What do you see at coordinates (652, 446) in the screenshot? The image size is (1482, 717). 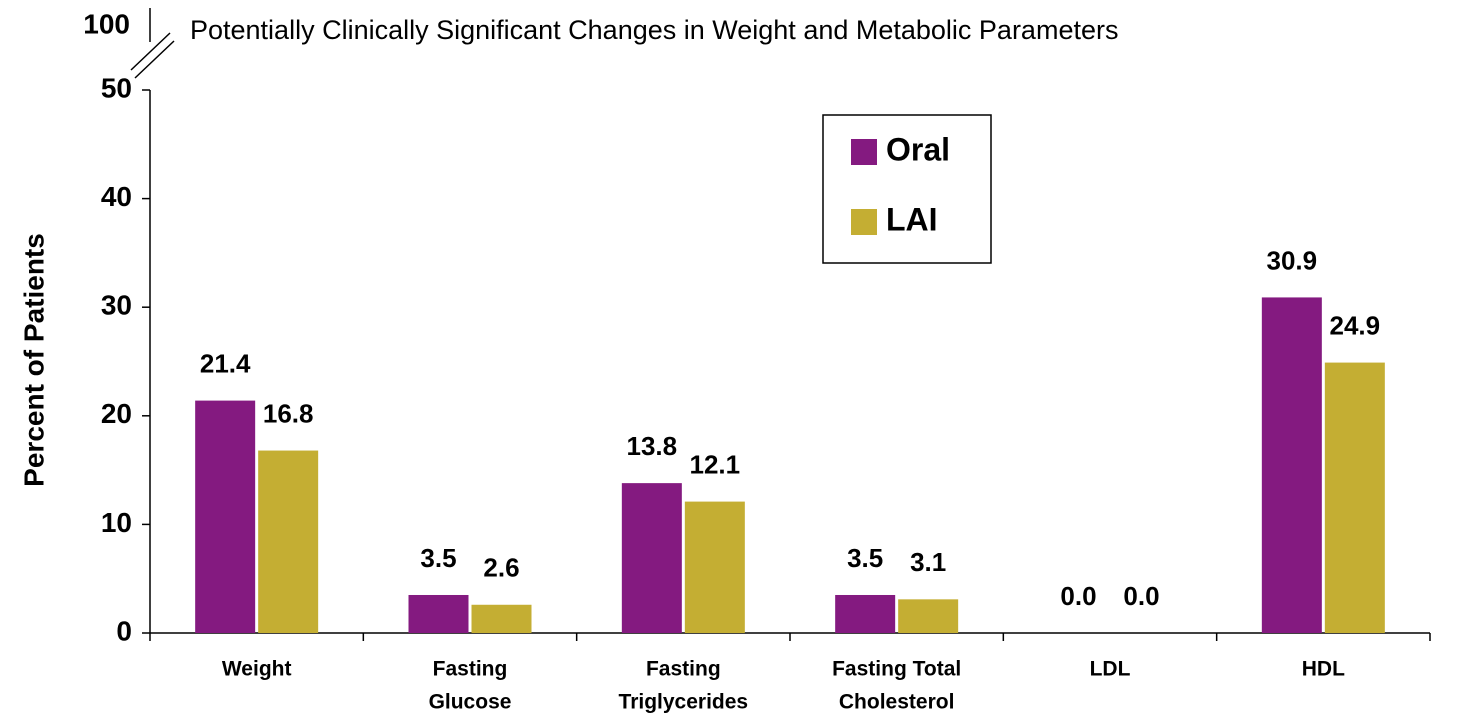 I see `value-label: 13.8` at bounding box center [652, 446].